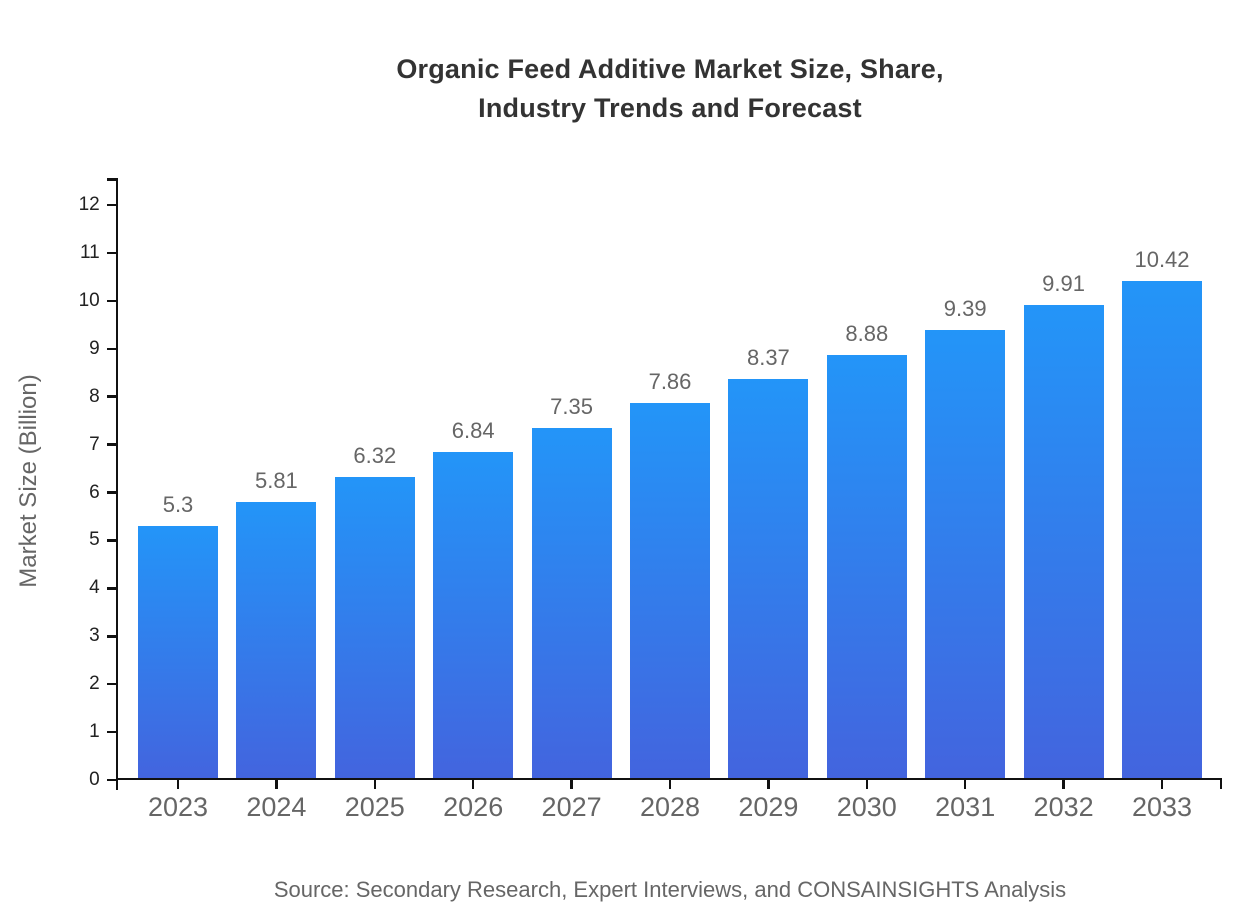  Describe the element at coordinates (375, 456) in the screenshot. I see `bar-value-label: 6.32` at that location.